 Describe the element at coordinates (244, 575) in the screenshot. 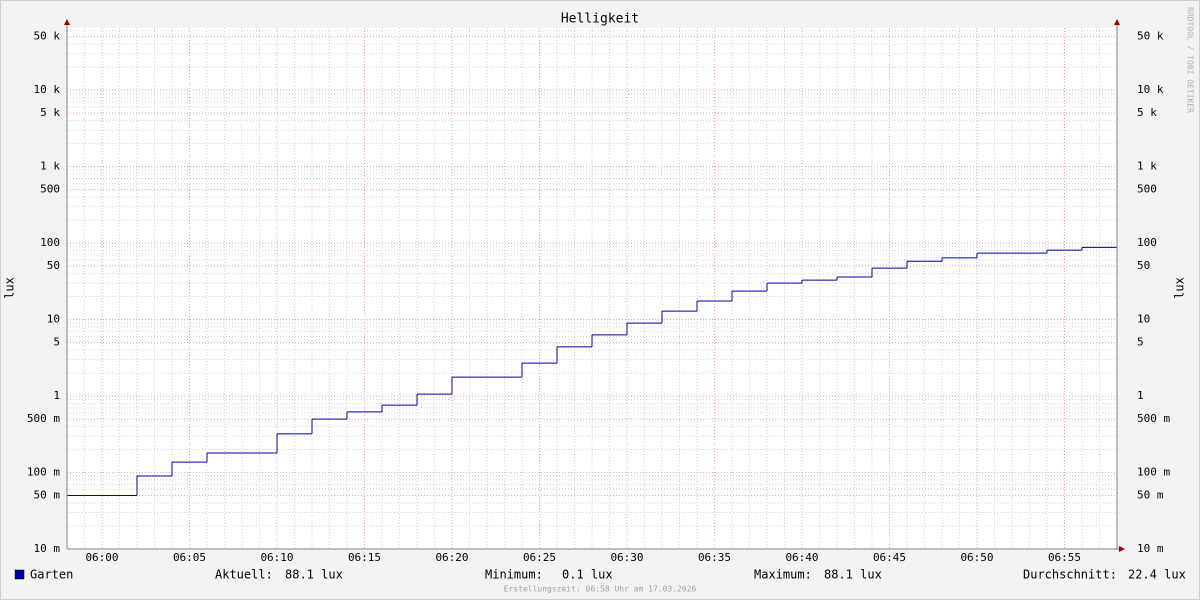

I see `stat-label: Aktuell:` at that location.